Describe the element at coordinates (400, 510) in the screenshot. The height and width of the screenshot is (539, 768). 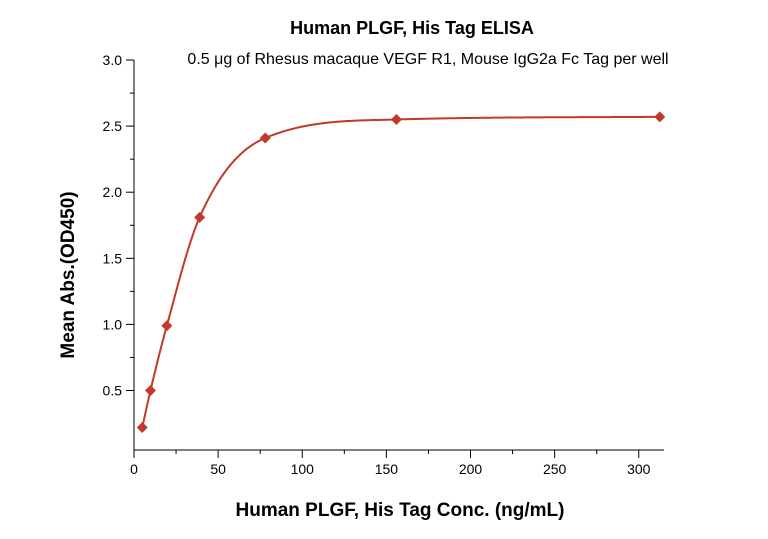
I see `x-axis-label: Human PLGF, His Tag Conc. (ng/mL)` at that location.